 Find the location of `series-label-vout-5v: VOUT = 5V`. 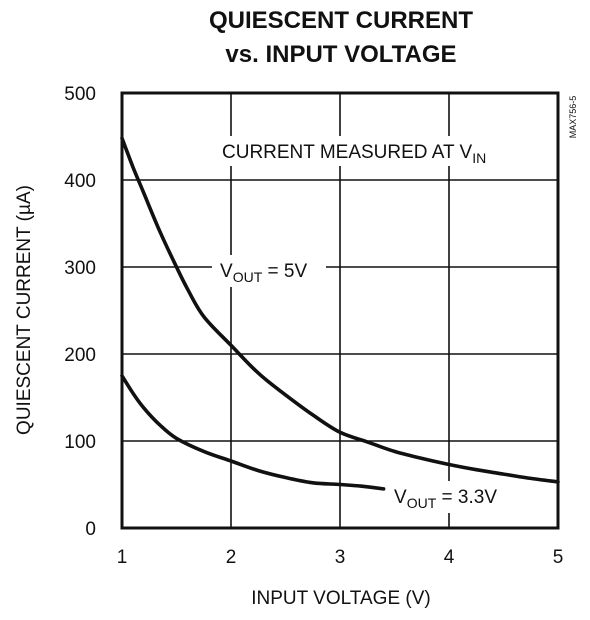

series-label-vout-5v: VOUT = 5V is located at coordinates (263, 273).